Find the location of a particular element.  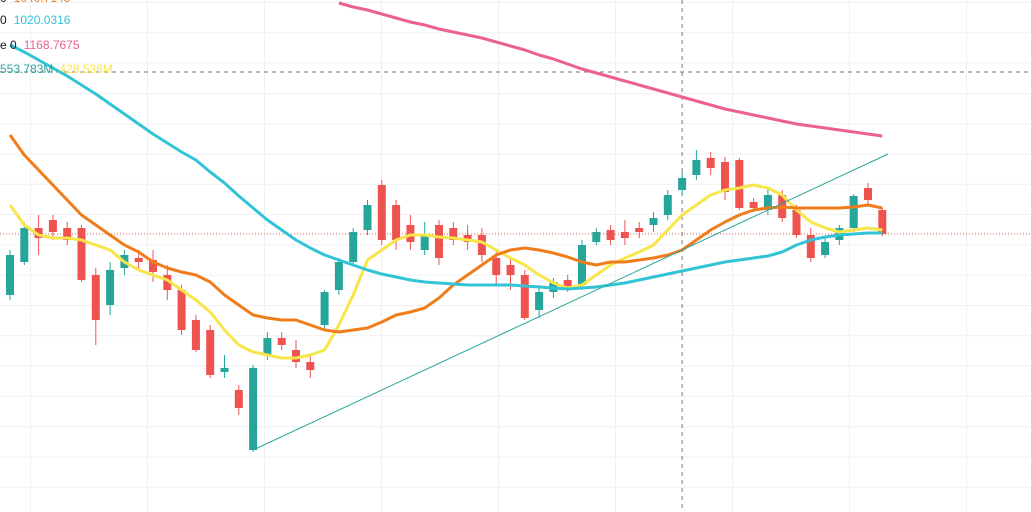

indicator-value: 1040.7145 is located at coordinates (42, 2).